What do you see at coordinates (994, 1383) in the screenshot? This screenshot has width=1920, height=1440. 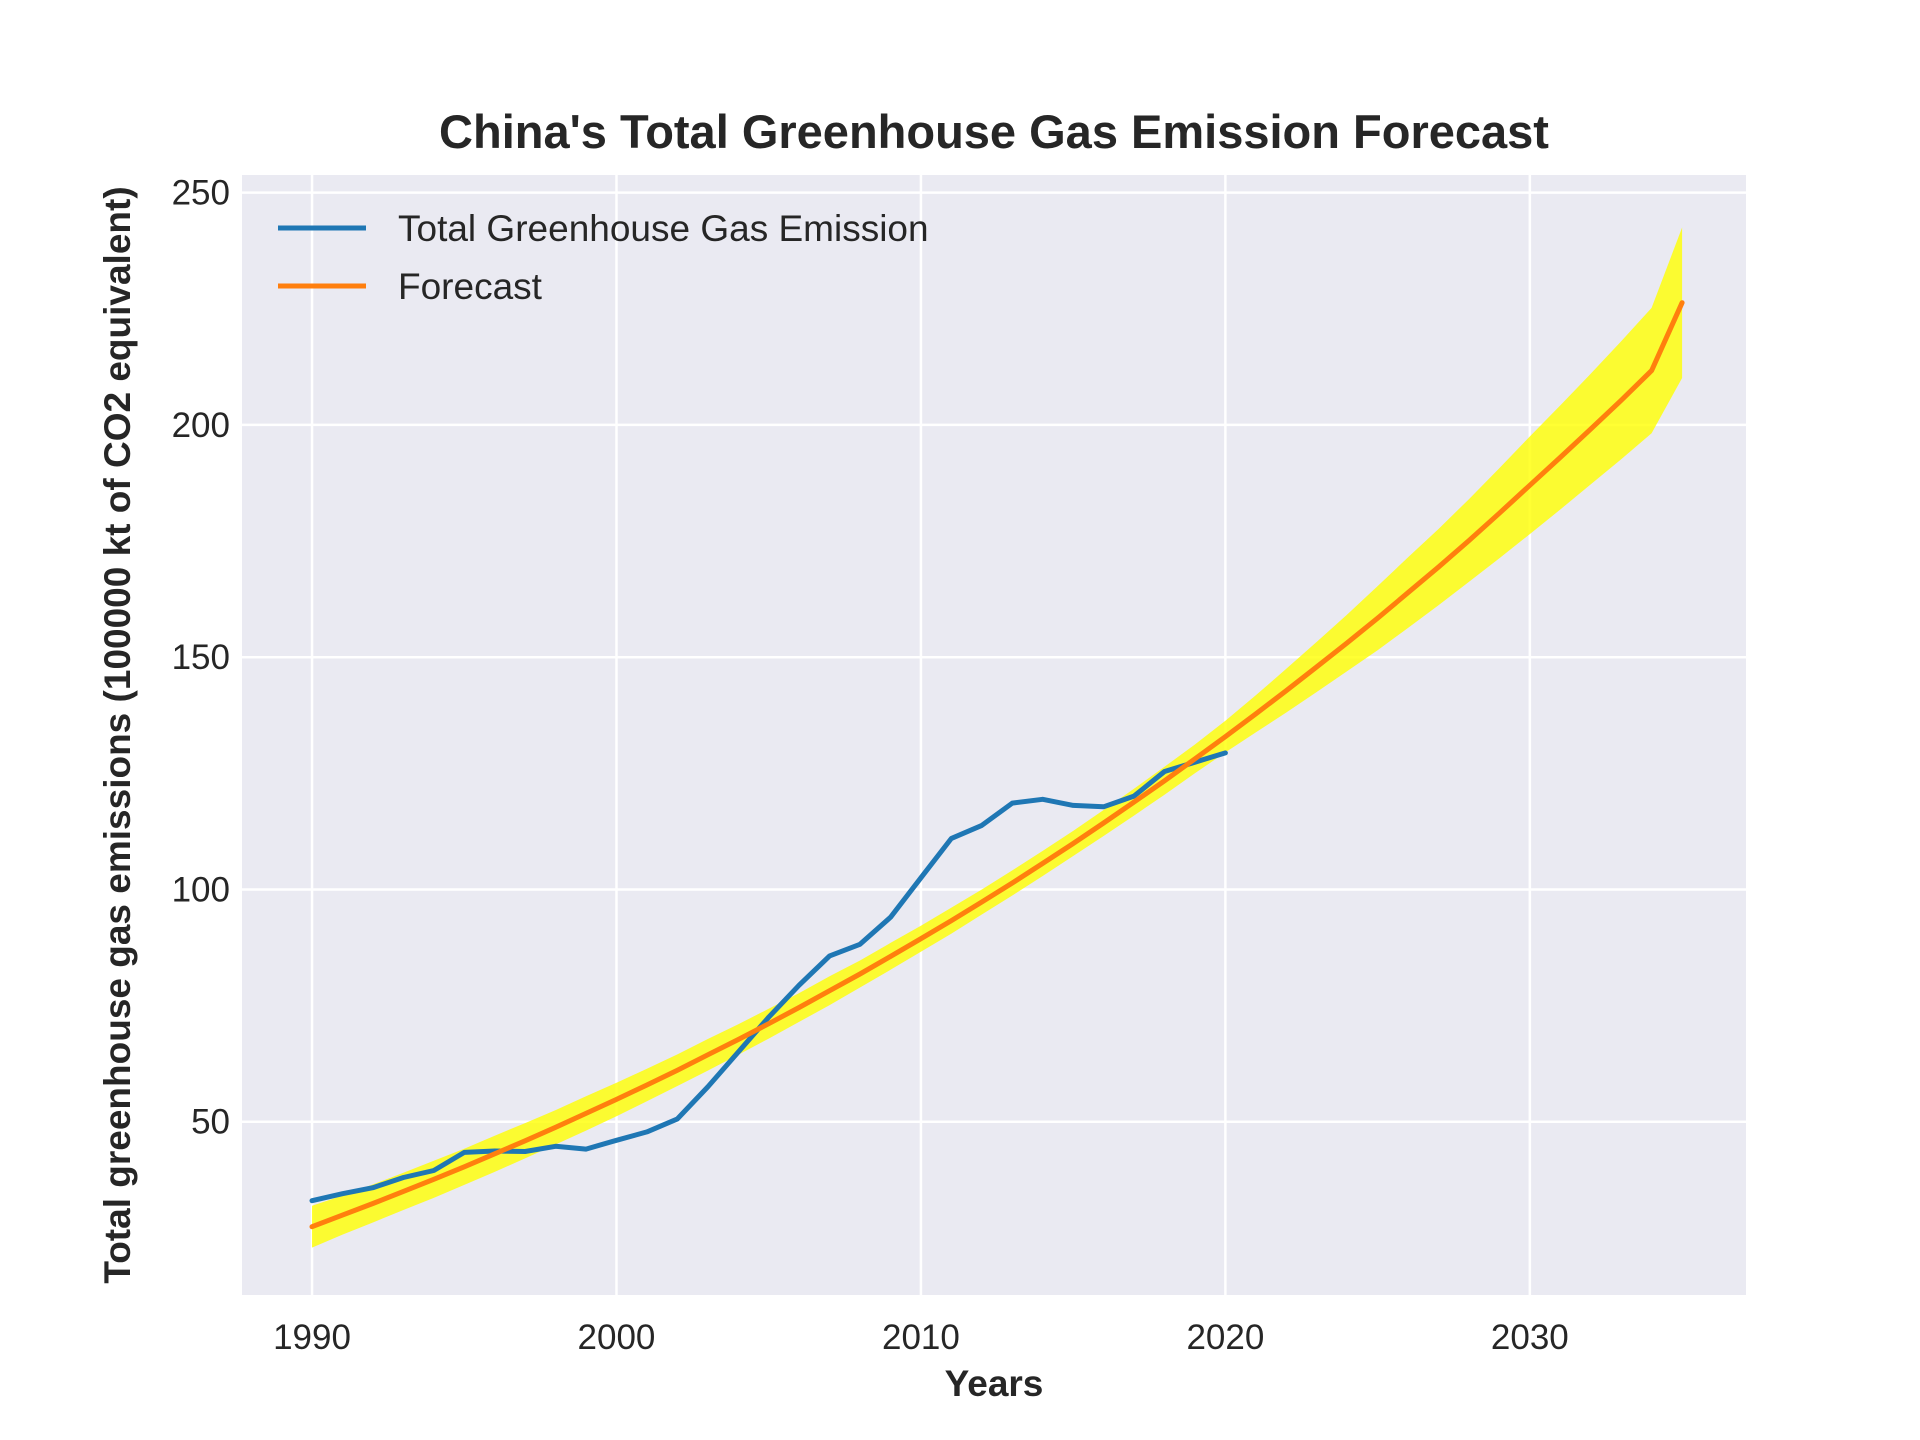 I see `x-axis-label: Years` at bounding box center [994, 1383].